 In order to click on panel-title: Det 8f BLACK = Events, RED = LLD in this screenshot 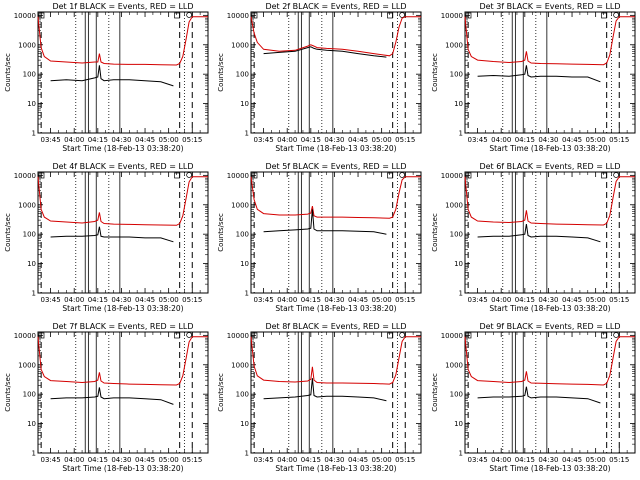, I will do `click(336, 326)`.